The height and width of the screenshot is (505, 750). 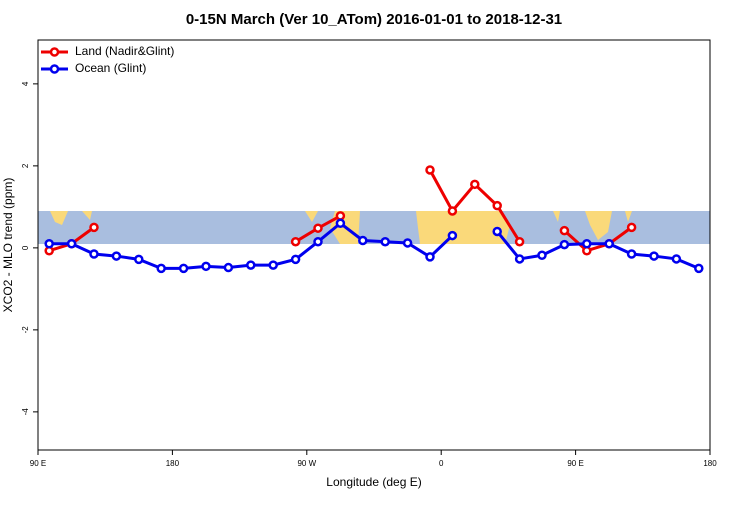 What do you see at coordinates (110, 68) in the screenshot?
I see `legend-label: Ocean (Glint)` at bounding box center [110, 68].